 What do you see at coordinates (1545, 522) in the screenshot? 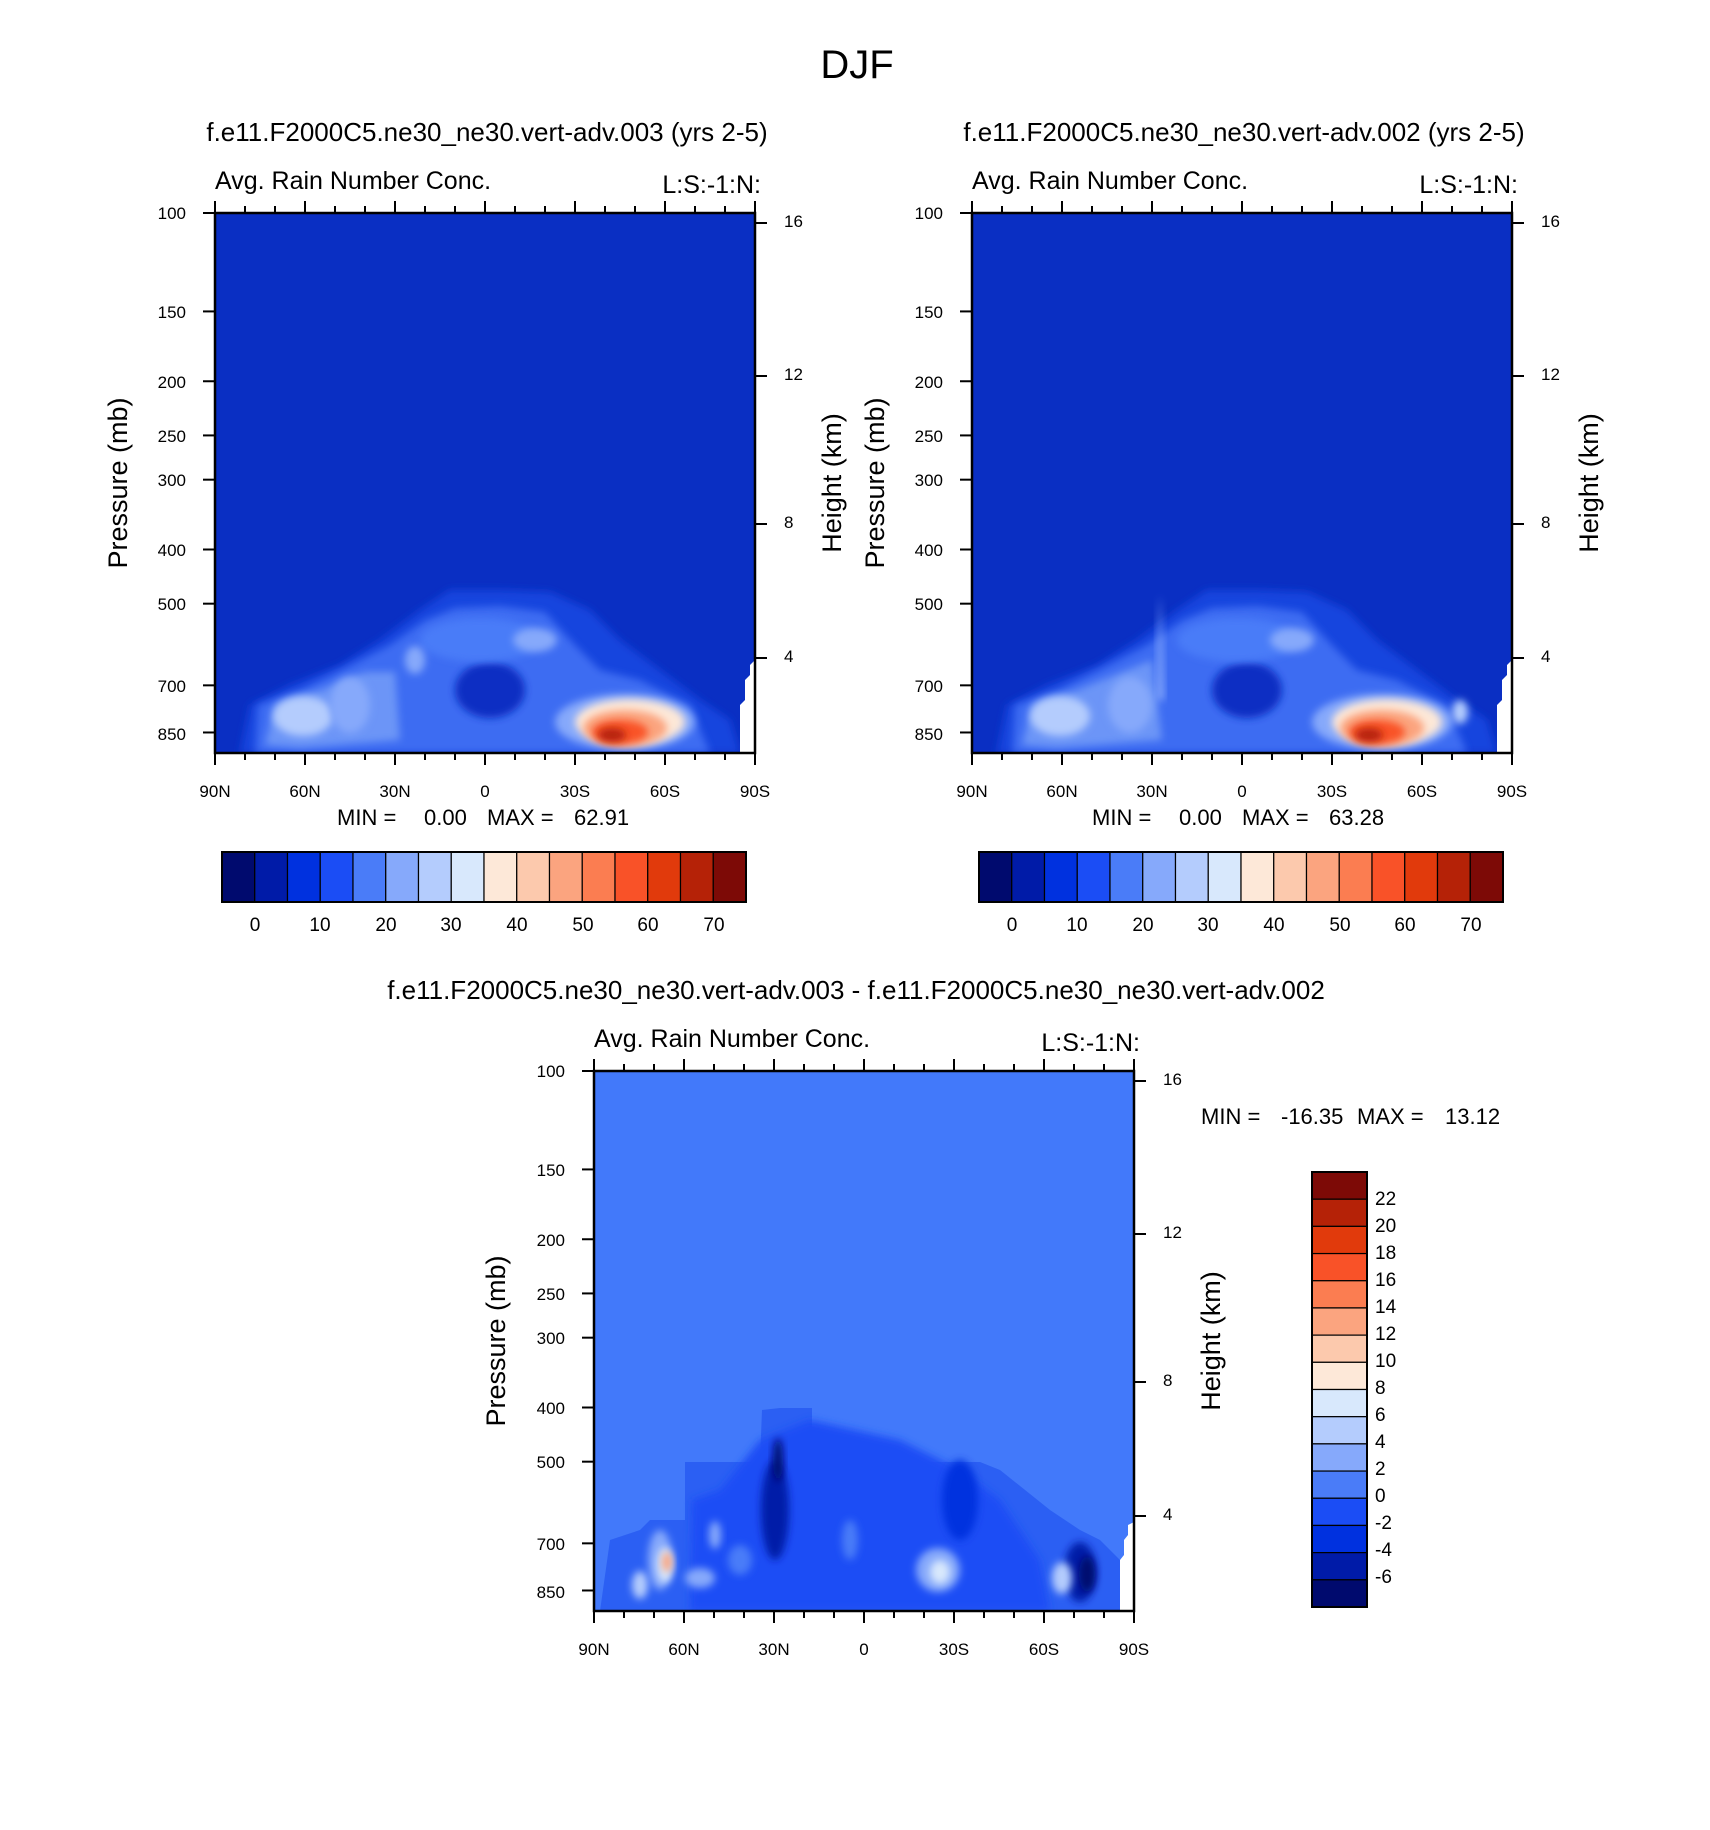
I see `y2-tick-label: 8` at bounding box center [1545, 522].